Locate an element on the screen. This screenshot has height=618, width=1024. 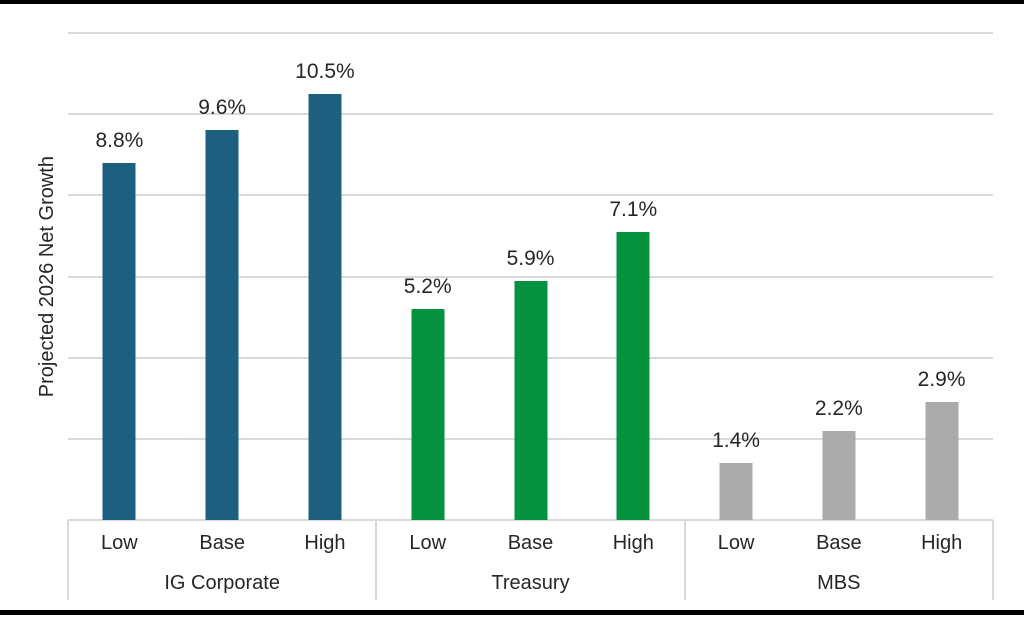
bar-mbs-base is located at coordinates (839, 475).